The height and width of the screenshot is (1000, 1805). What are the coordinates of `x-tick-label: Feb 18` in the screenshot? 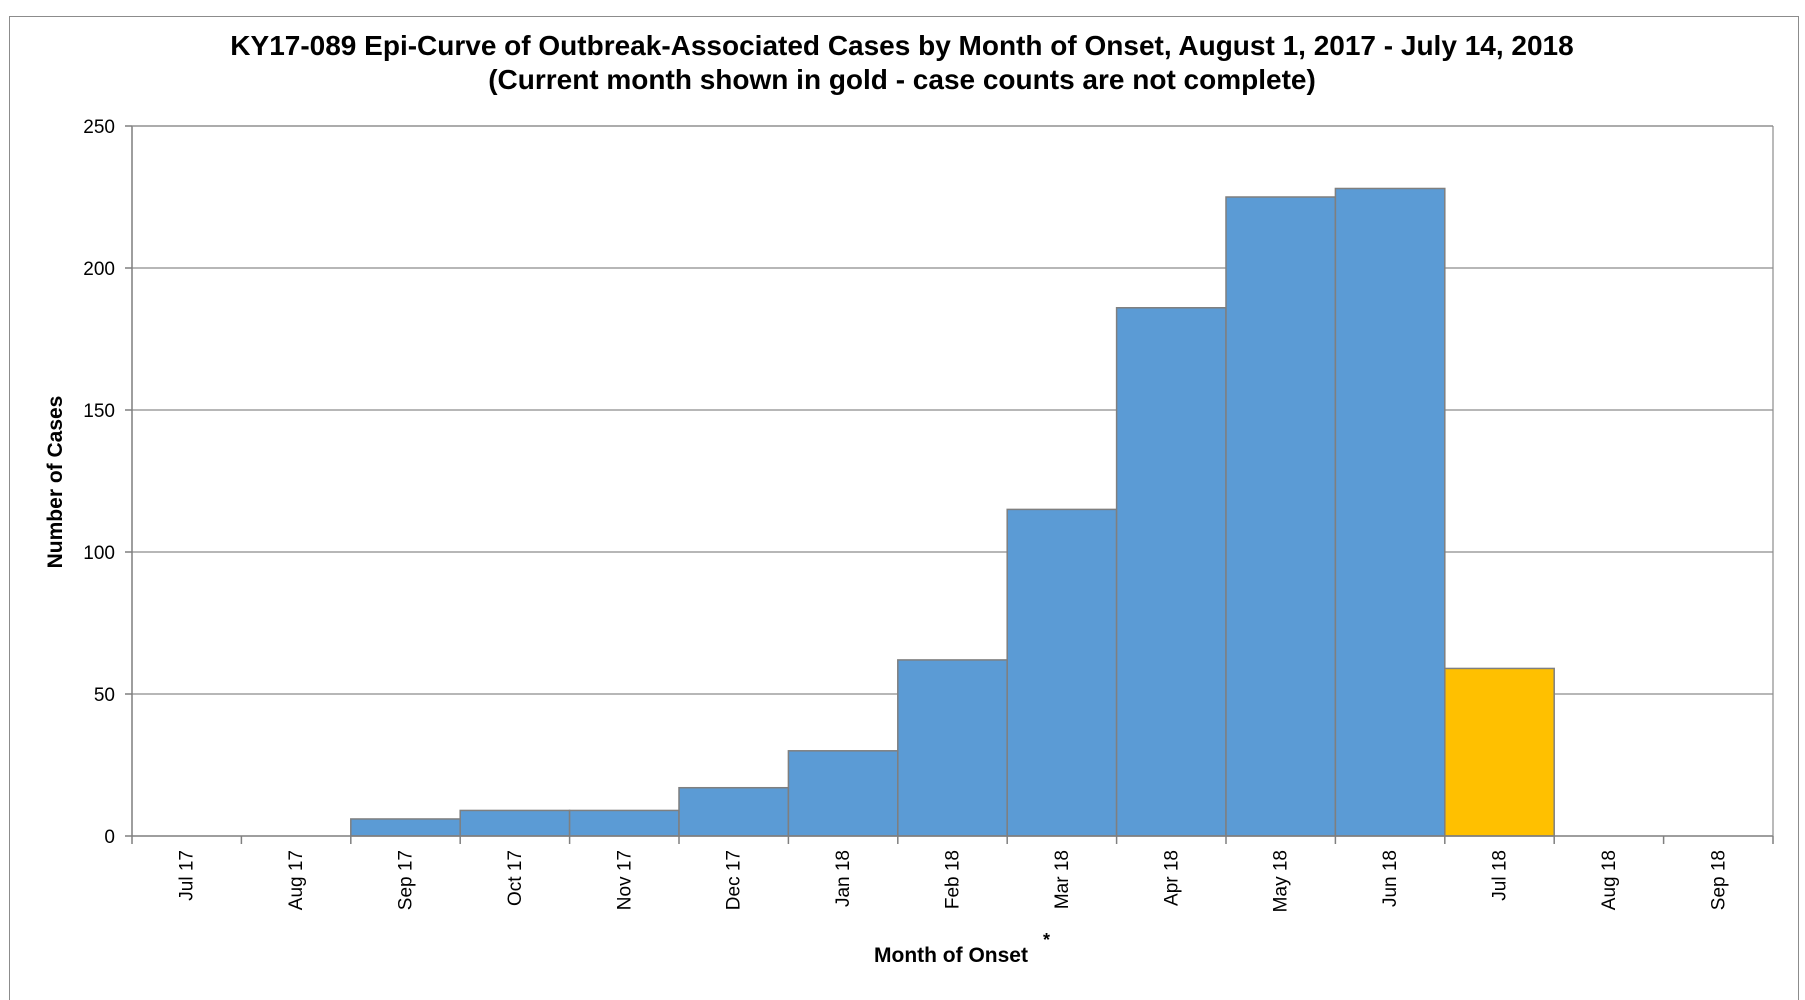 It's located at (953, 879).